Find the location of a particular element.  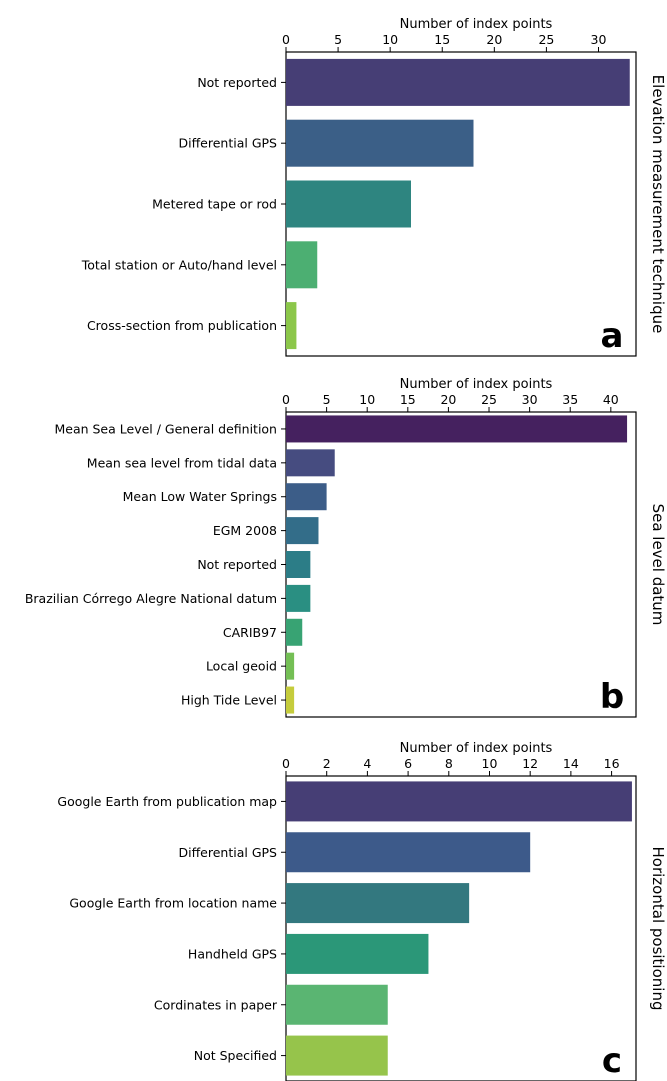

x-tick-label: 35 is located at coordinates (570, 399).